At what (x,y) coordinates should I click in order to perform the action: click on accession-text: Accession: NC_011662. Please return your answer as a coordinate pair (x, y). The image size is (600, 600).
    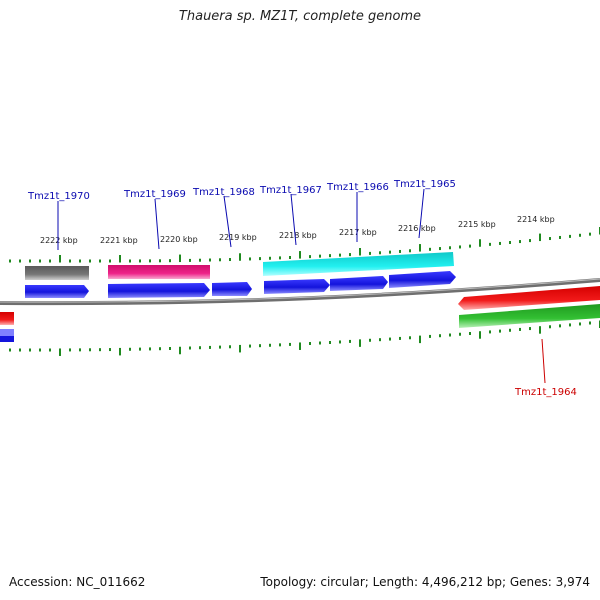
    Looking at the image, I should click on (77, 582).